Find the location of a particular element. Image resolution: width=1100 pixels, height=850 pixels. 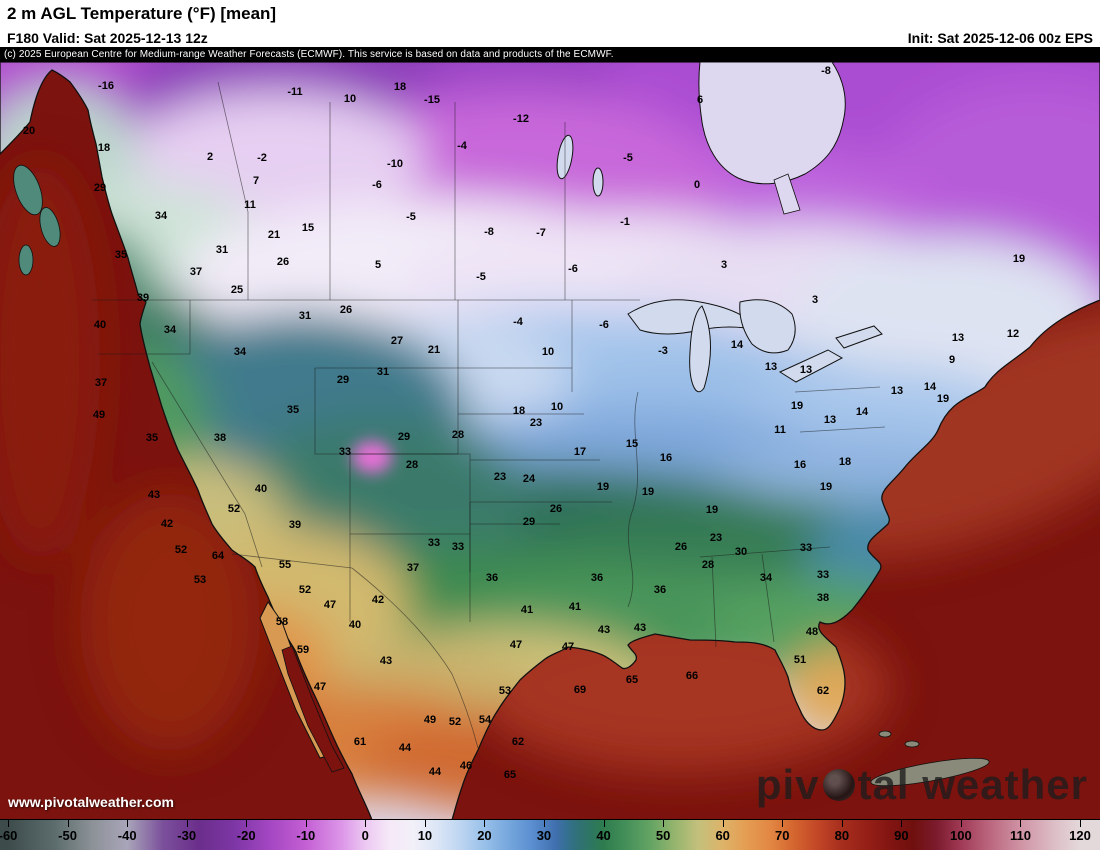

colorbar-tick-label: 50 is located at coordinates (663, 835).